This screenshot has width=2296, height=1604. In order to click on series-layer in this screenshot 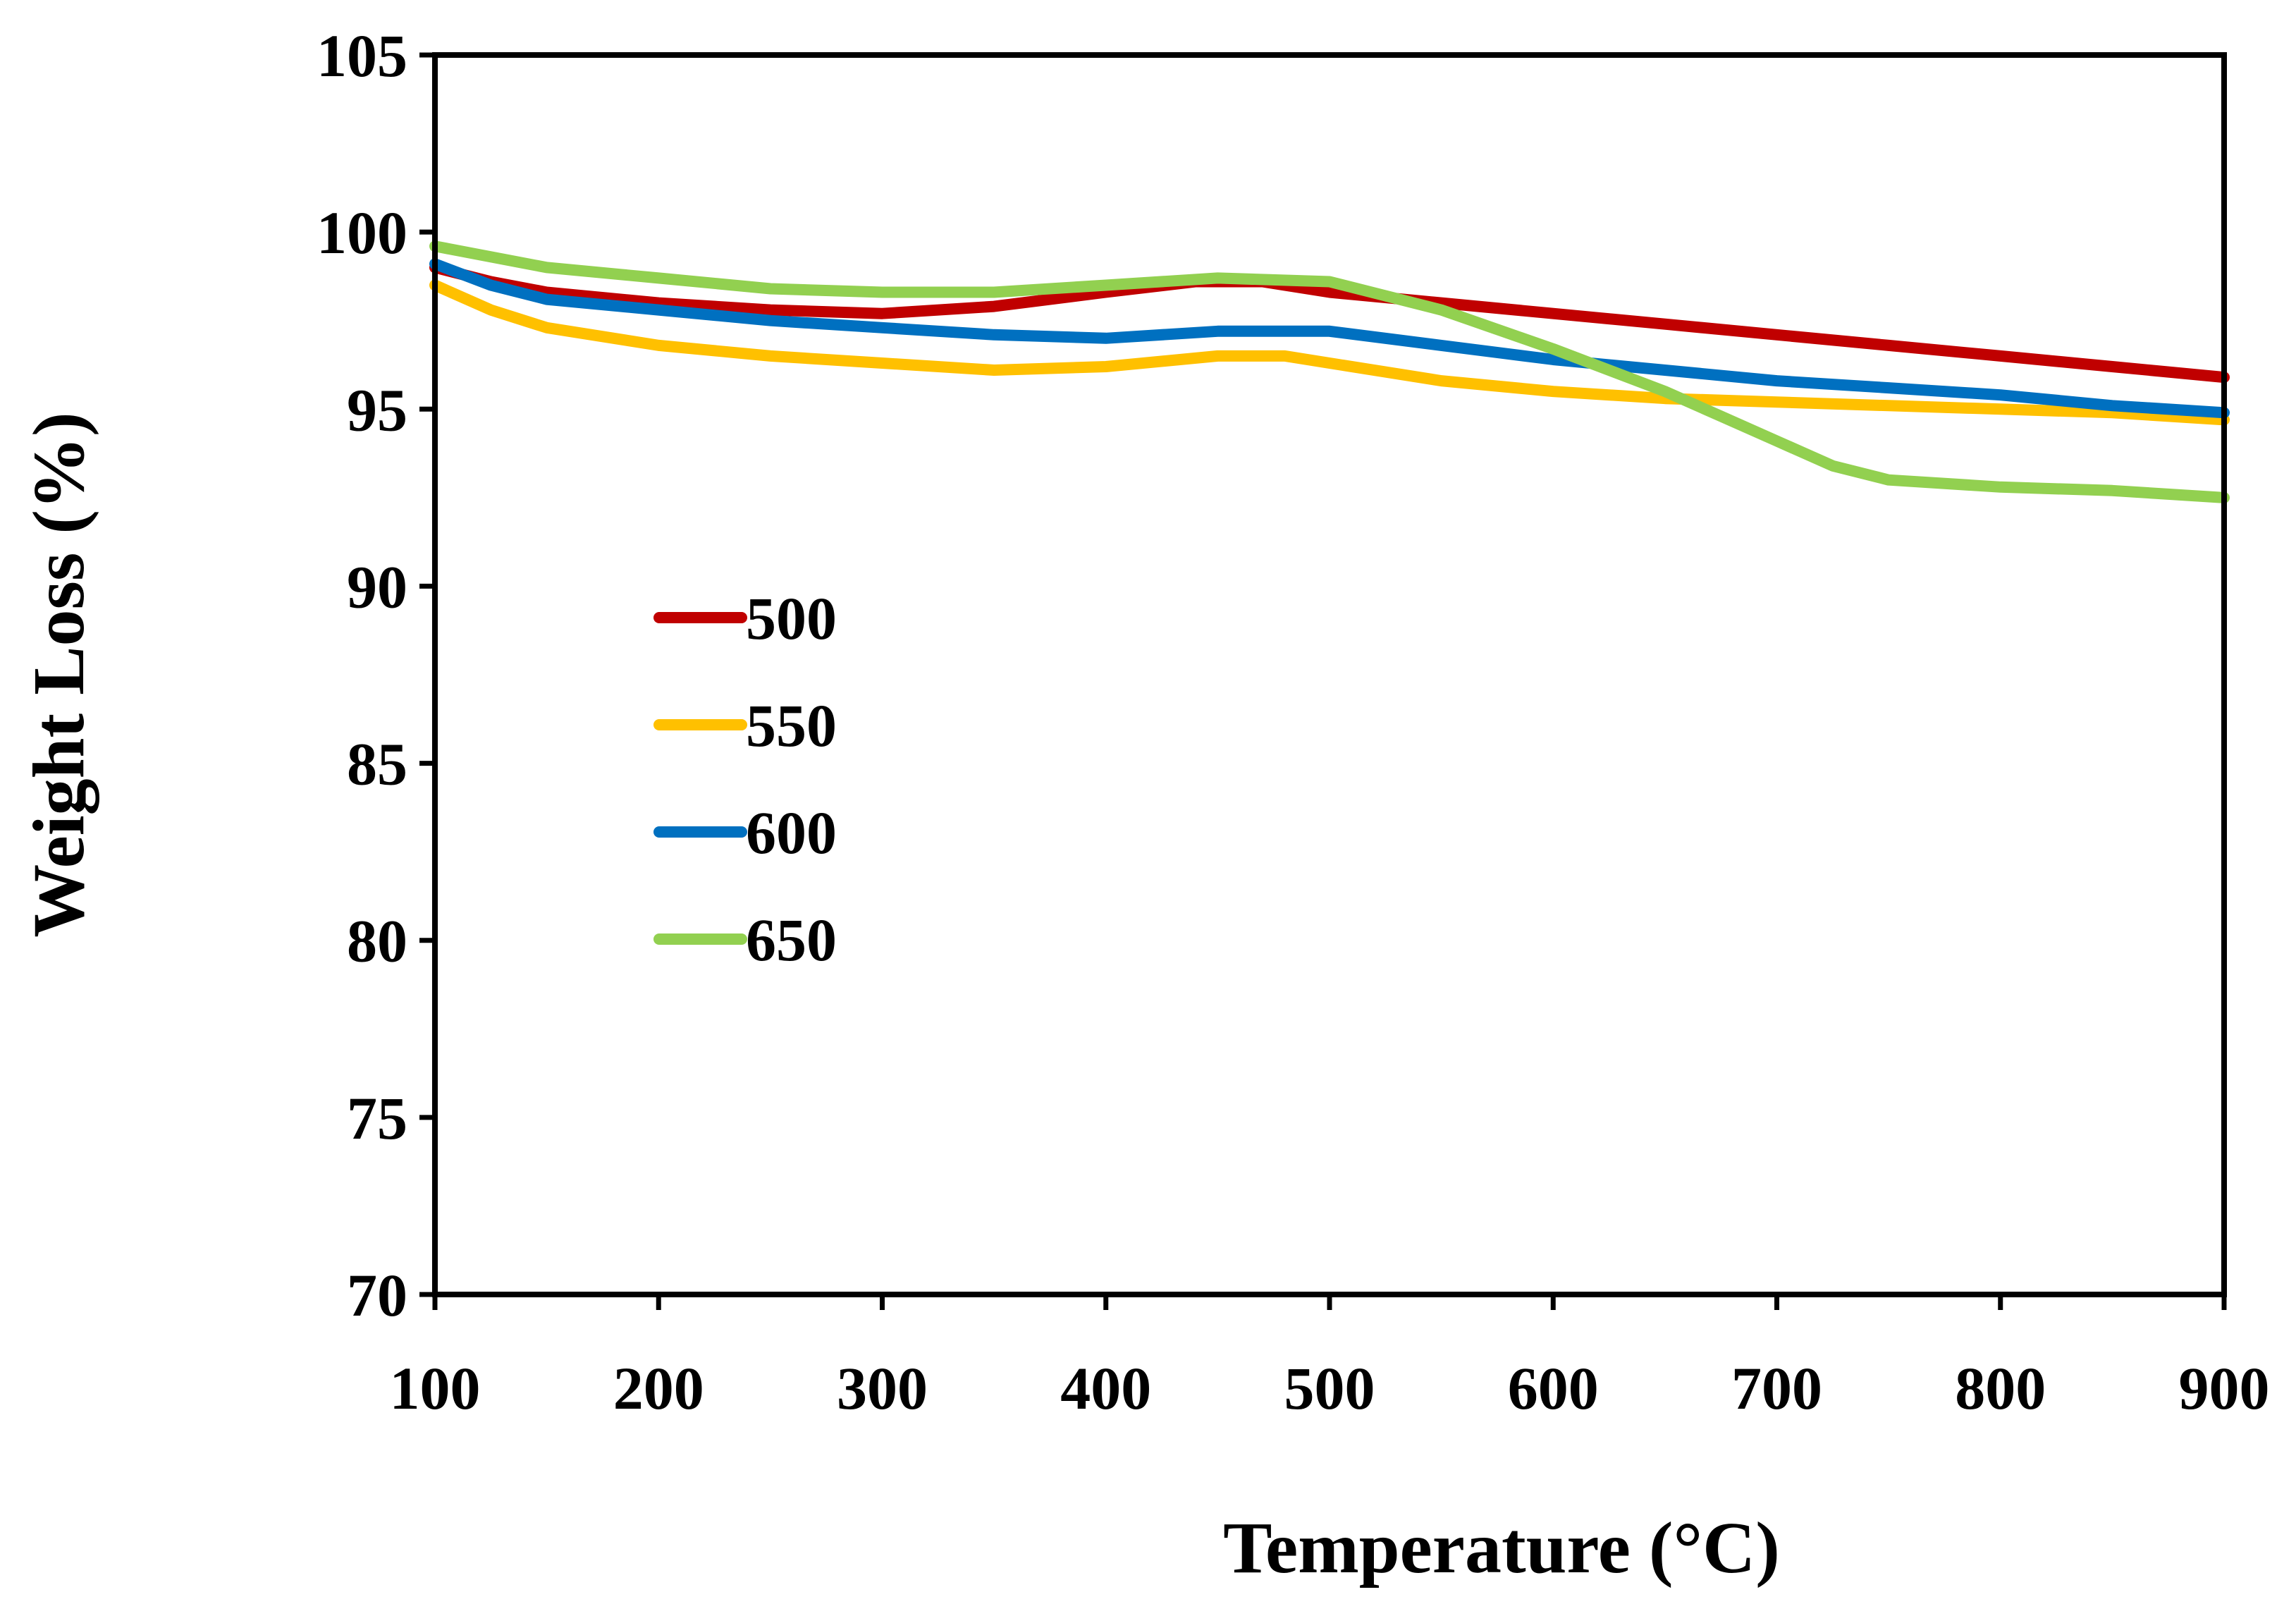, I will do `click(1329, 371)`.